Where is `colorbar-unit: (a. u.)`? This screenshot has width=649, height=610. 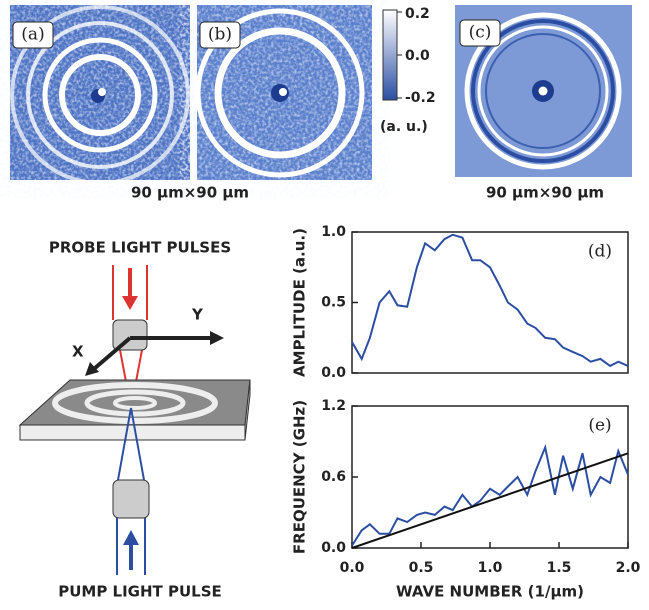 colorbar-unit: (a. u.) is located at coordinates (404, 127).